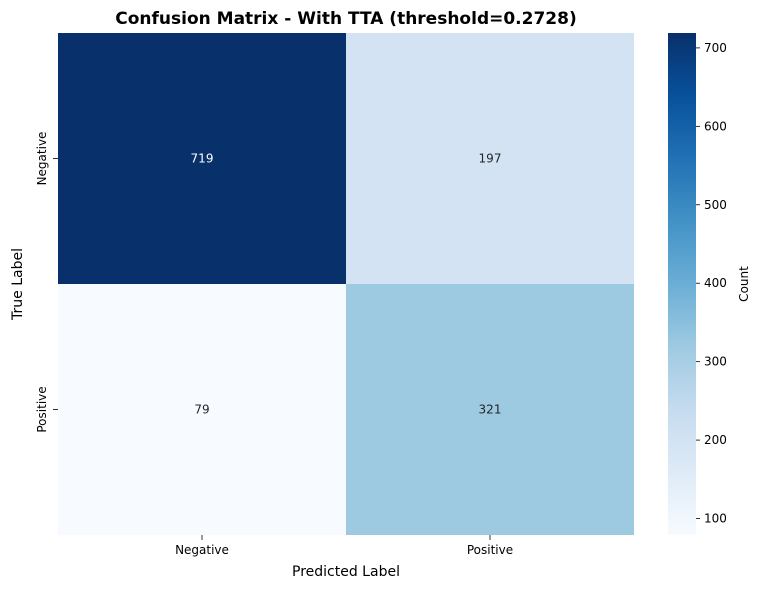 Image resolution: width=762 pixels, height=590 pixels. Describe the element at coordinates (18, 284) in the screenshot. I see `y-axis-label: True Label` at that location.